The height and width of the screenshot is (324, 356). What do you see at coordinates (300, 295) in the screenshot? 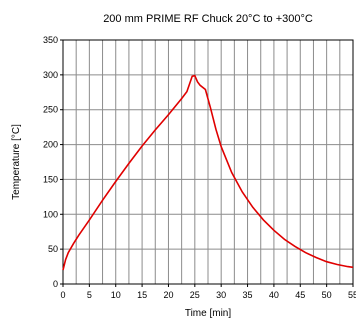
I see `x-tick-label: 45` at bounding box center [300, 295].